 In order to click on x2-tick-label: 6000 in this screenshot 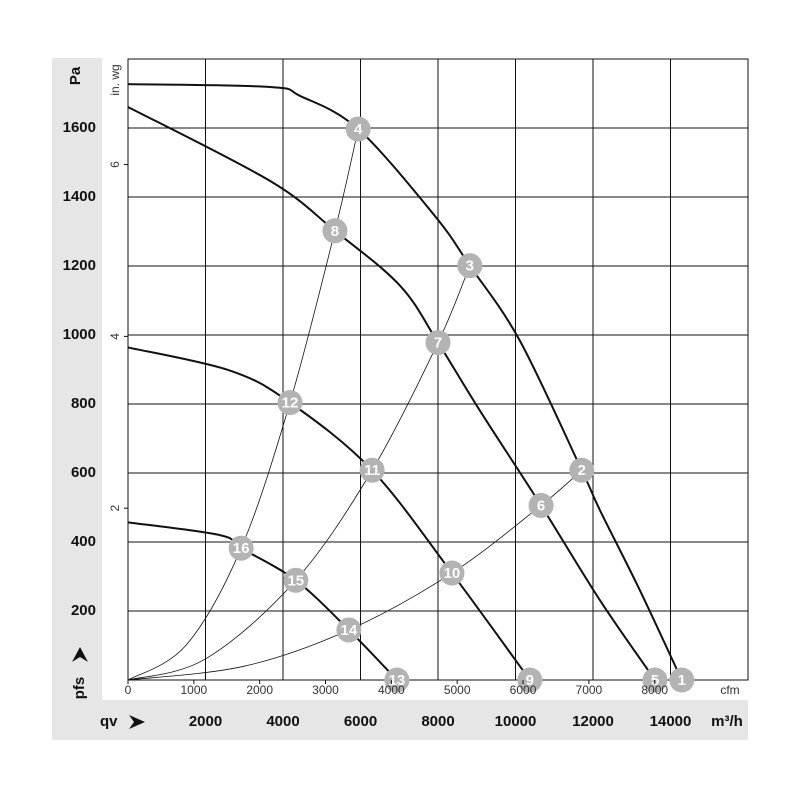, I will do `click(523, 690)`.